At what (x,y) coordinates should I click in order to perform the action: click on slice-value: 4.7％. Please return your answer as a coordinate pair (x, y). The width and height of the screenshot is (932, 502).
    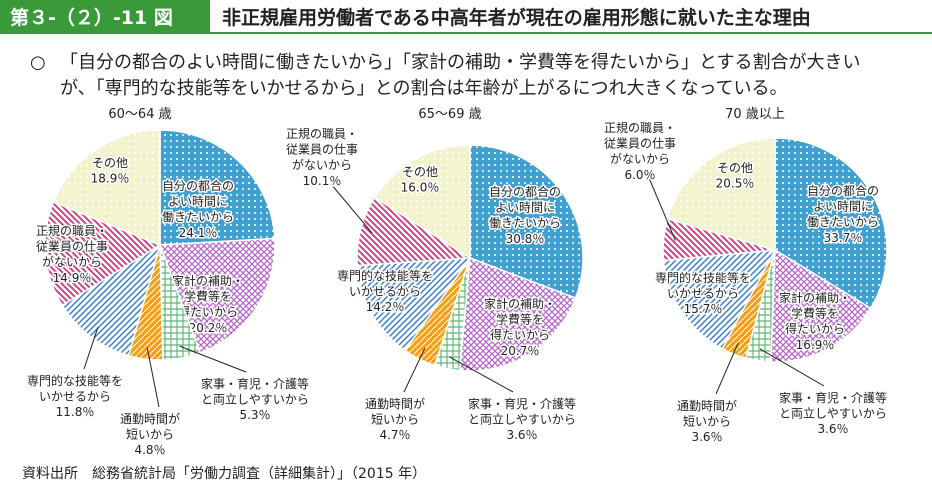
    Looking at the image, I should click on (394, 435).